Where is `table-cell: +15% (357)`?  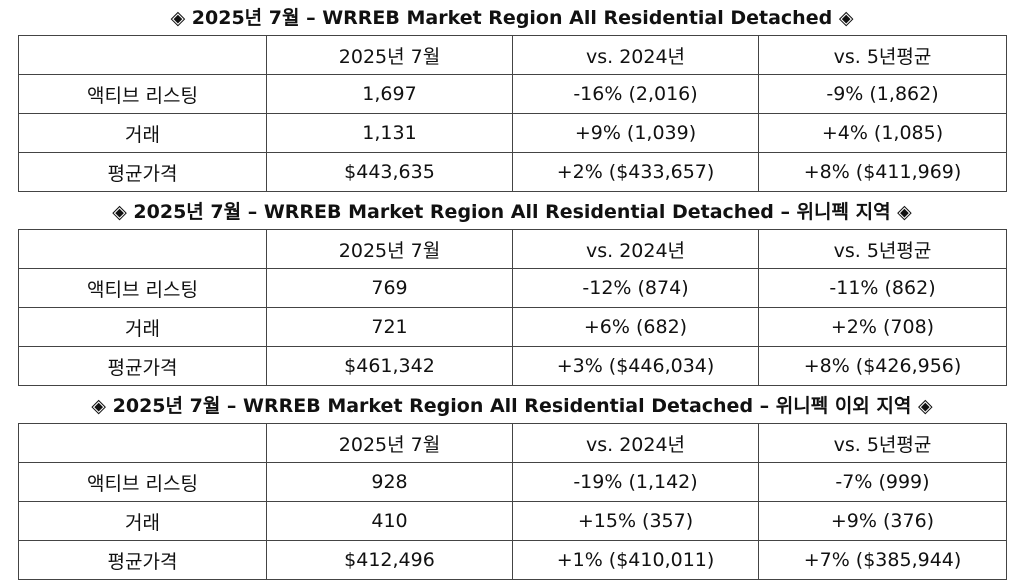 table-cell: +15% (357) is located at coordinates (635, 521).